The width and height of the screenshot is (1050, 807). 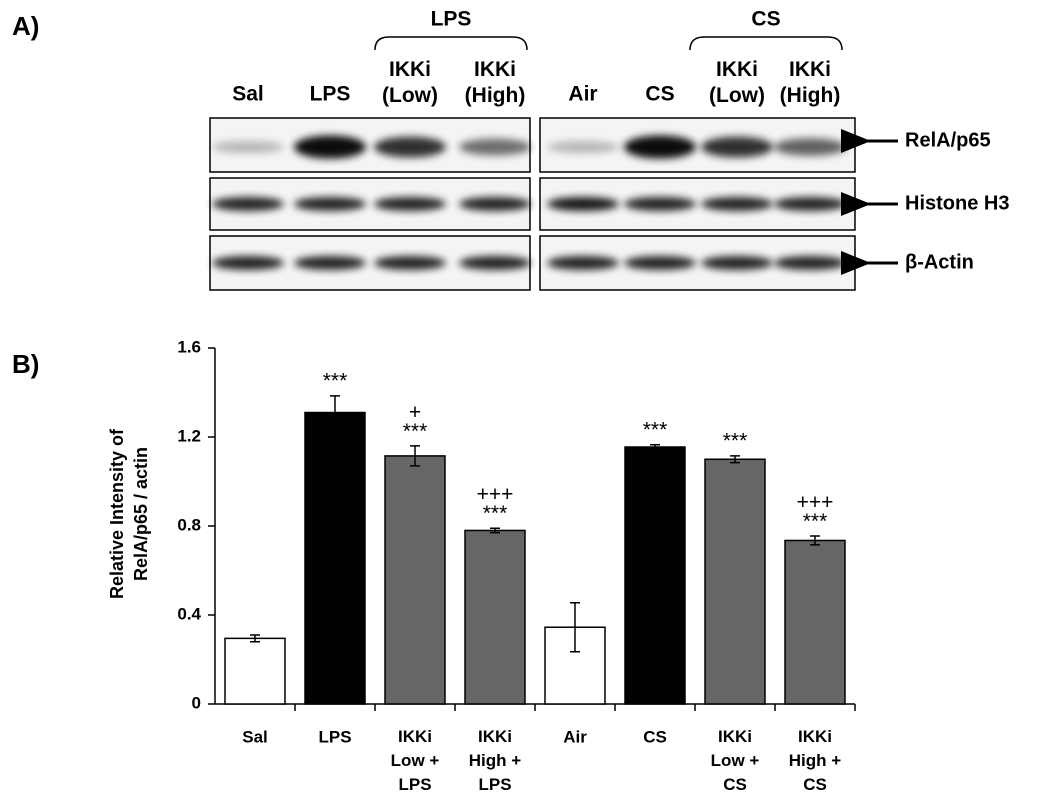 What do you see at coordinates (196, 702) in the screenshot?
I see `y-tick-label: 0` at bounding box center [196, 702].